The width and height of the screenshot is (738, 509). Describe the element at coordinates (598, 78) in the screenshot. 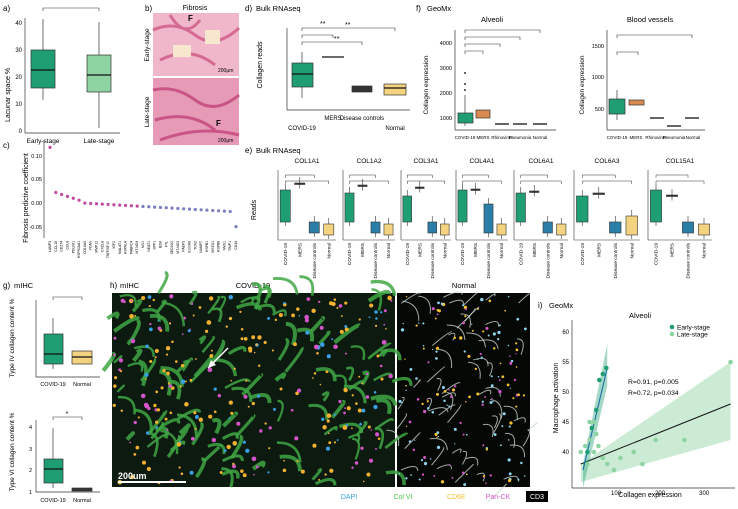

I see `f-ytick: 1000` at that location.